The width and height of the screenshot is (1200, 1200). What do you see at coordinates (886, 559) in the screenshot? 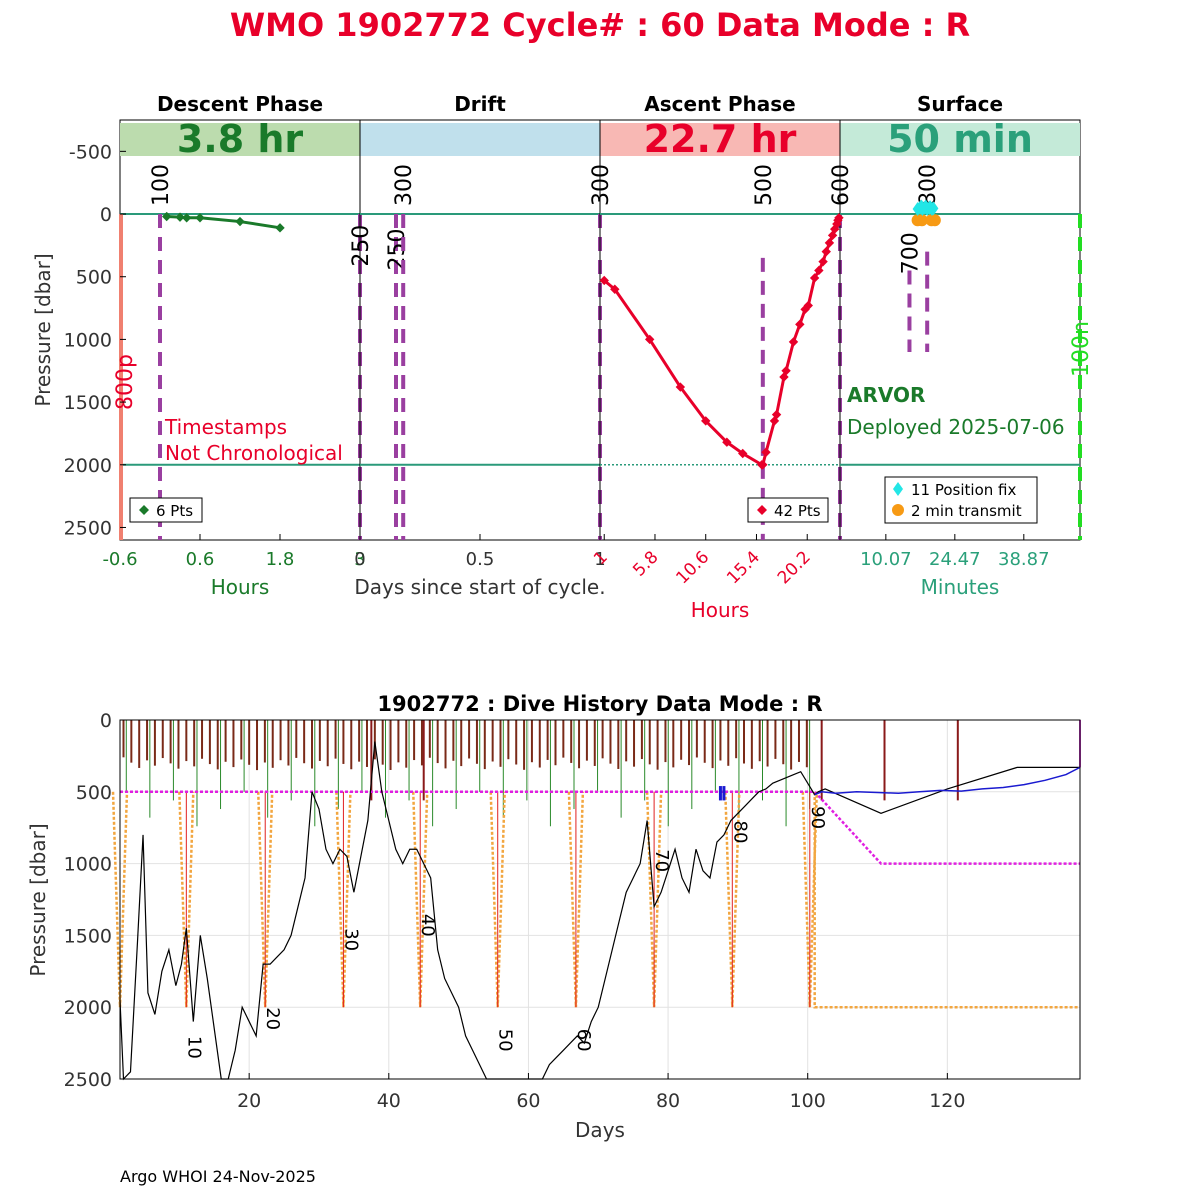
I see `x-tick-surface: 10.07` at bounding box center [886, 559].